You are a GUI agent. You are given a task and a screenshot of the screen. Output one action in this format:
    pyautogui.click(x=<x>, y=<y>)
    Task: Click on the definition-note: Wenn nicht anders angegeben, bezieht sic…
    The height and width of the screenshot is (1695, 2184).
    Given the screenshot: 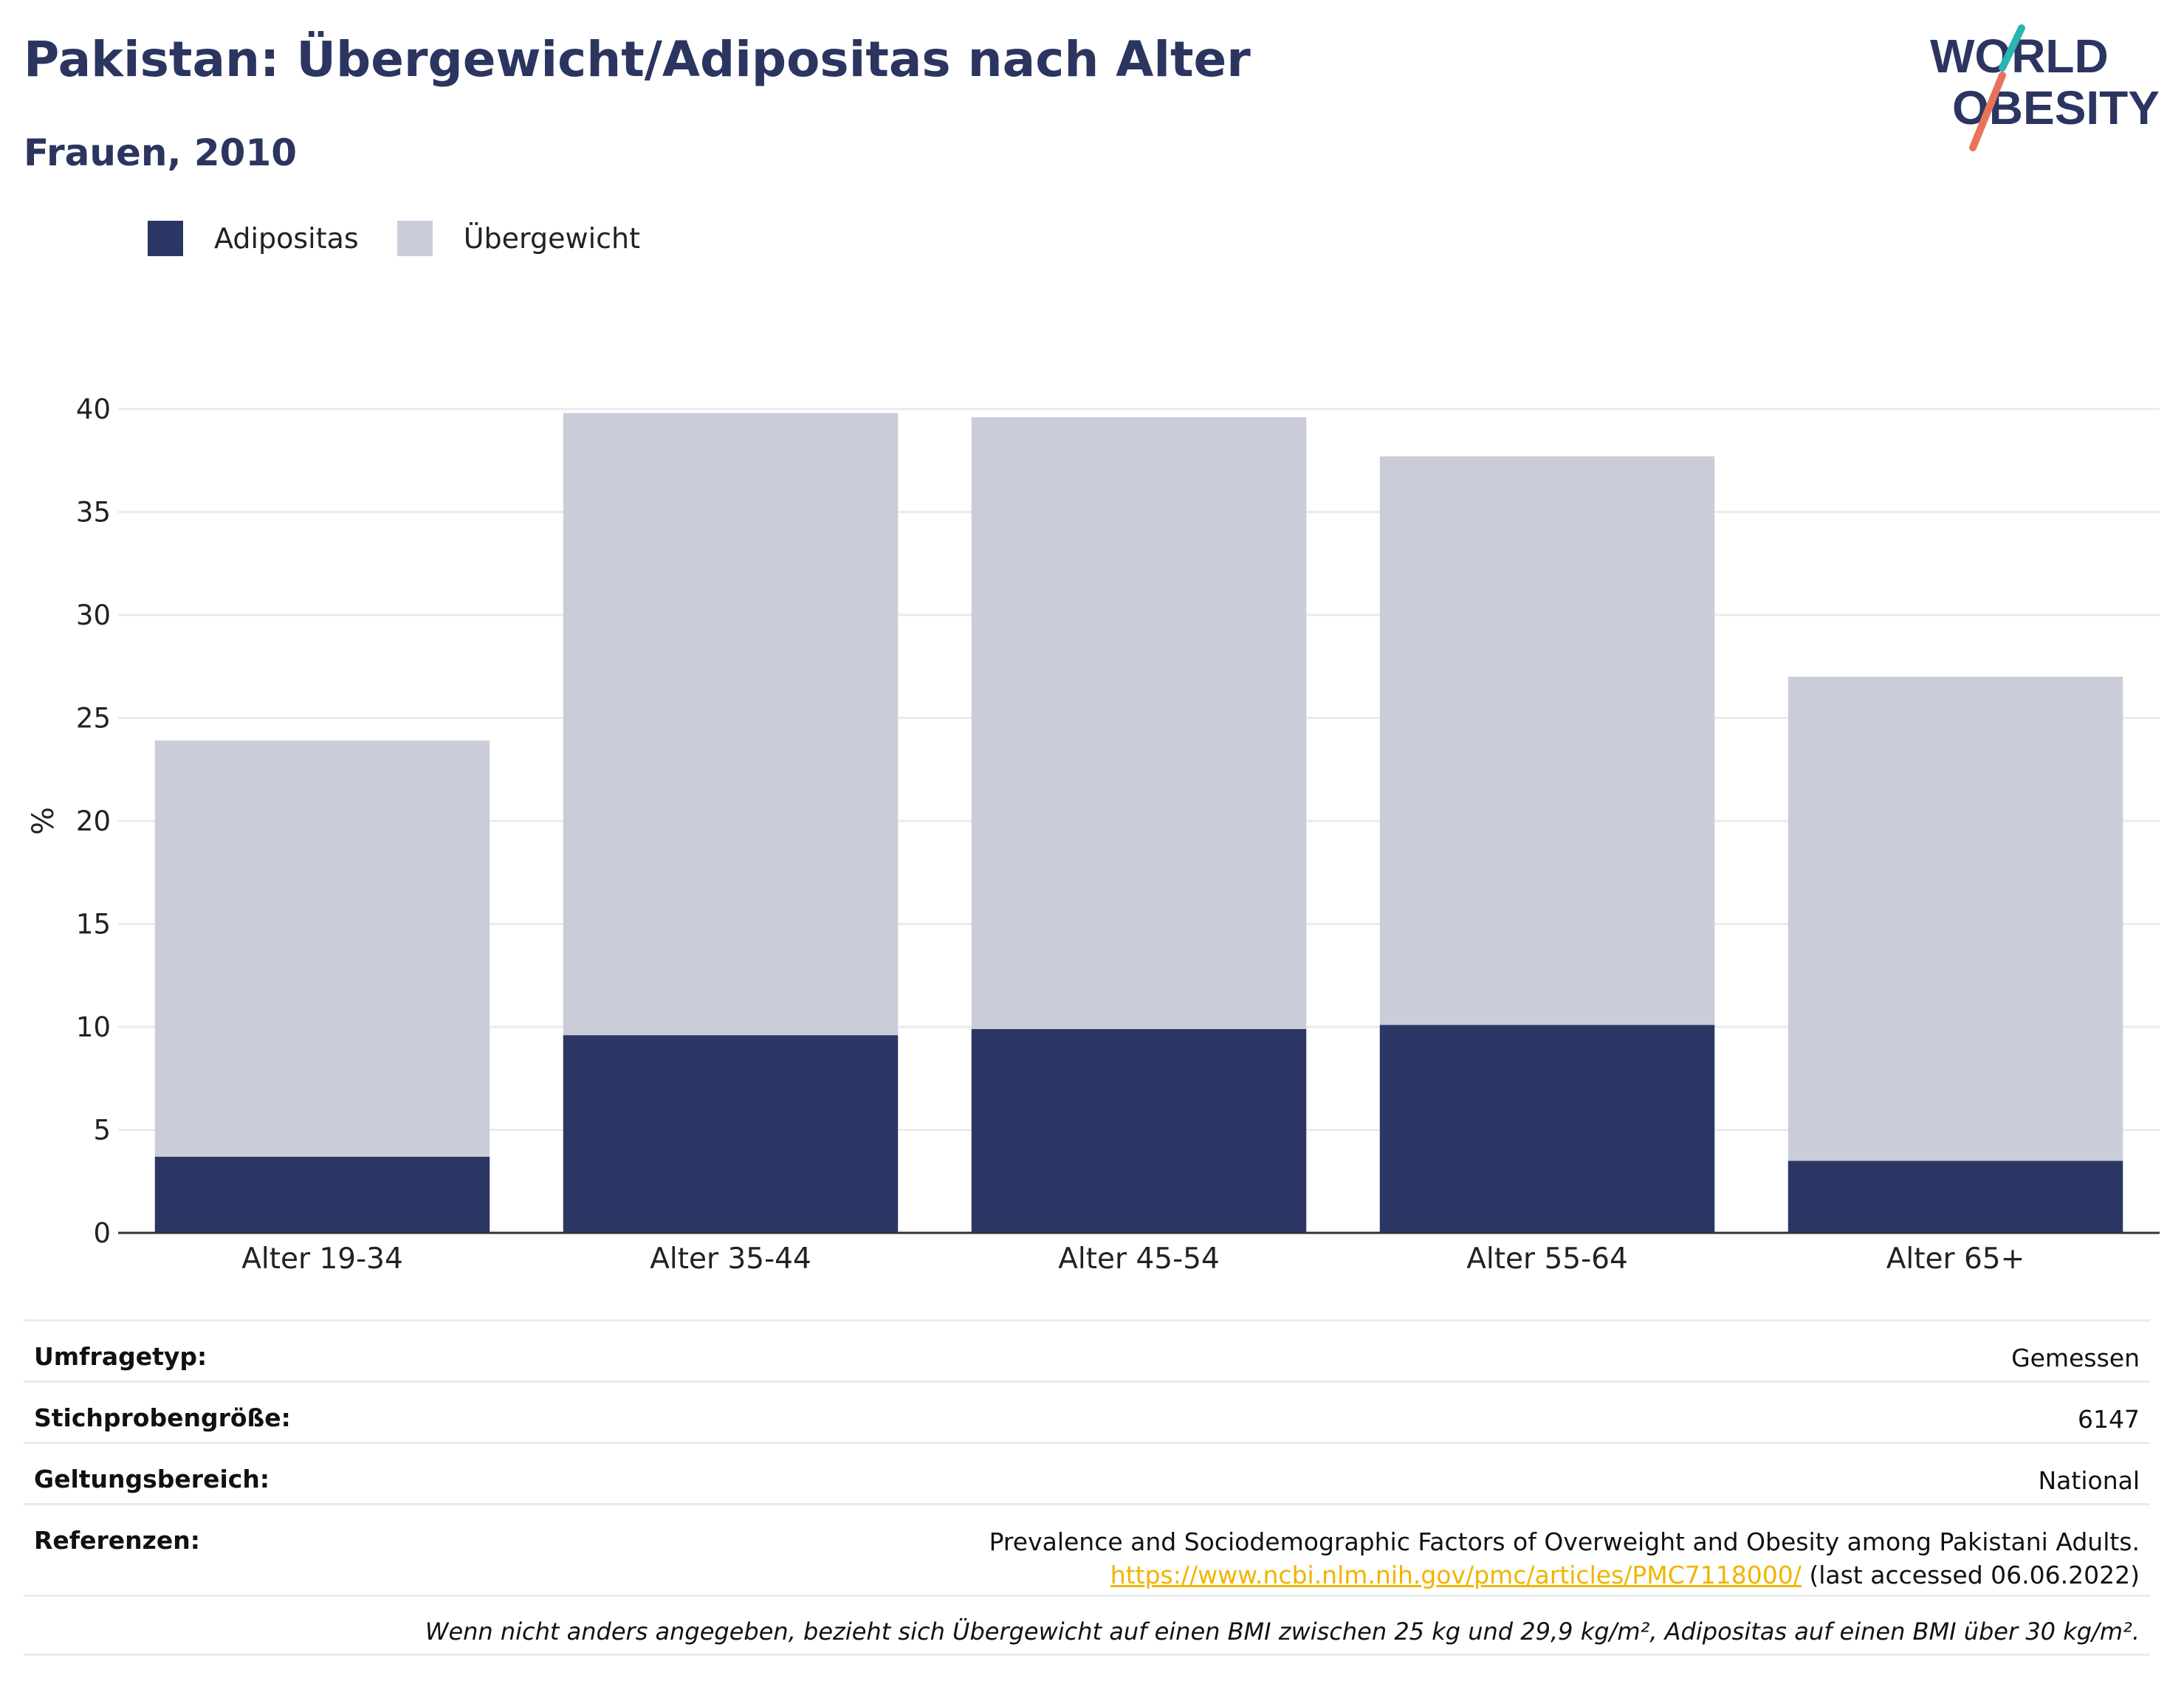 What is the action you would take?
    pyautogui.click(x=1282, y=1632)
    